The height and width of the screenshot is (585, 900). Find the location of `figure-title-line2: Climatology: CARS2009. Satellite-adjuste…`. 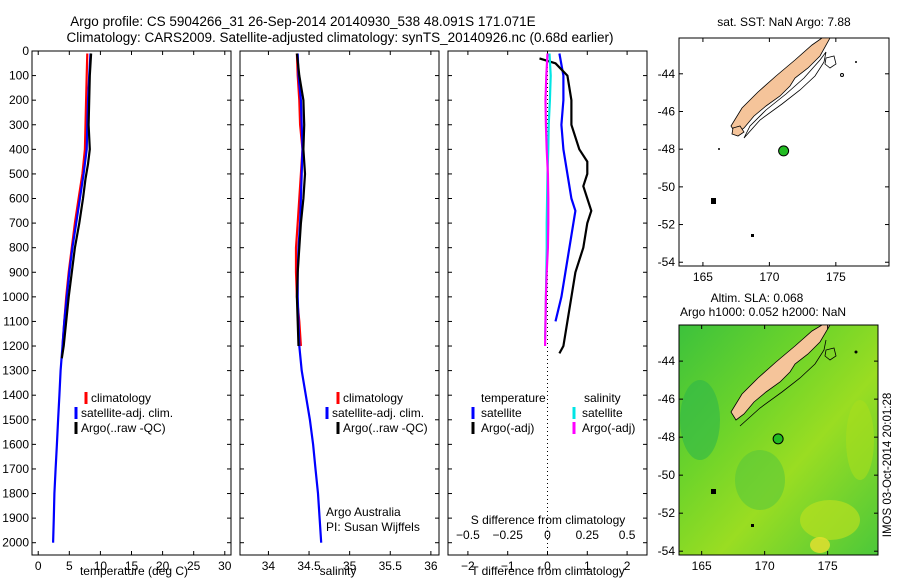

figure-title-line2: Climatology: CARS2009. Satellite-adjuste… is located at coordinates (339, 37).